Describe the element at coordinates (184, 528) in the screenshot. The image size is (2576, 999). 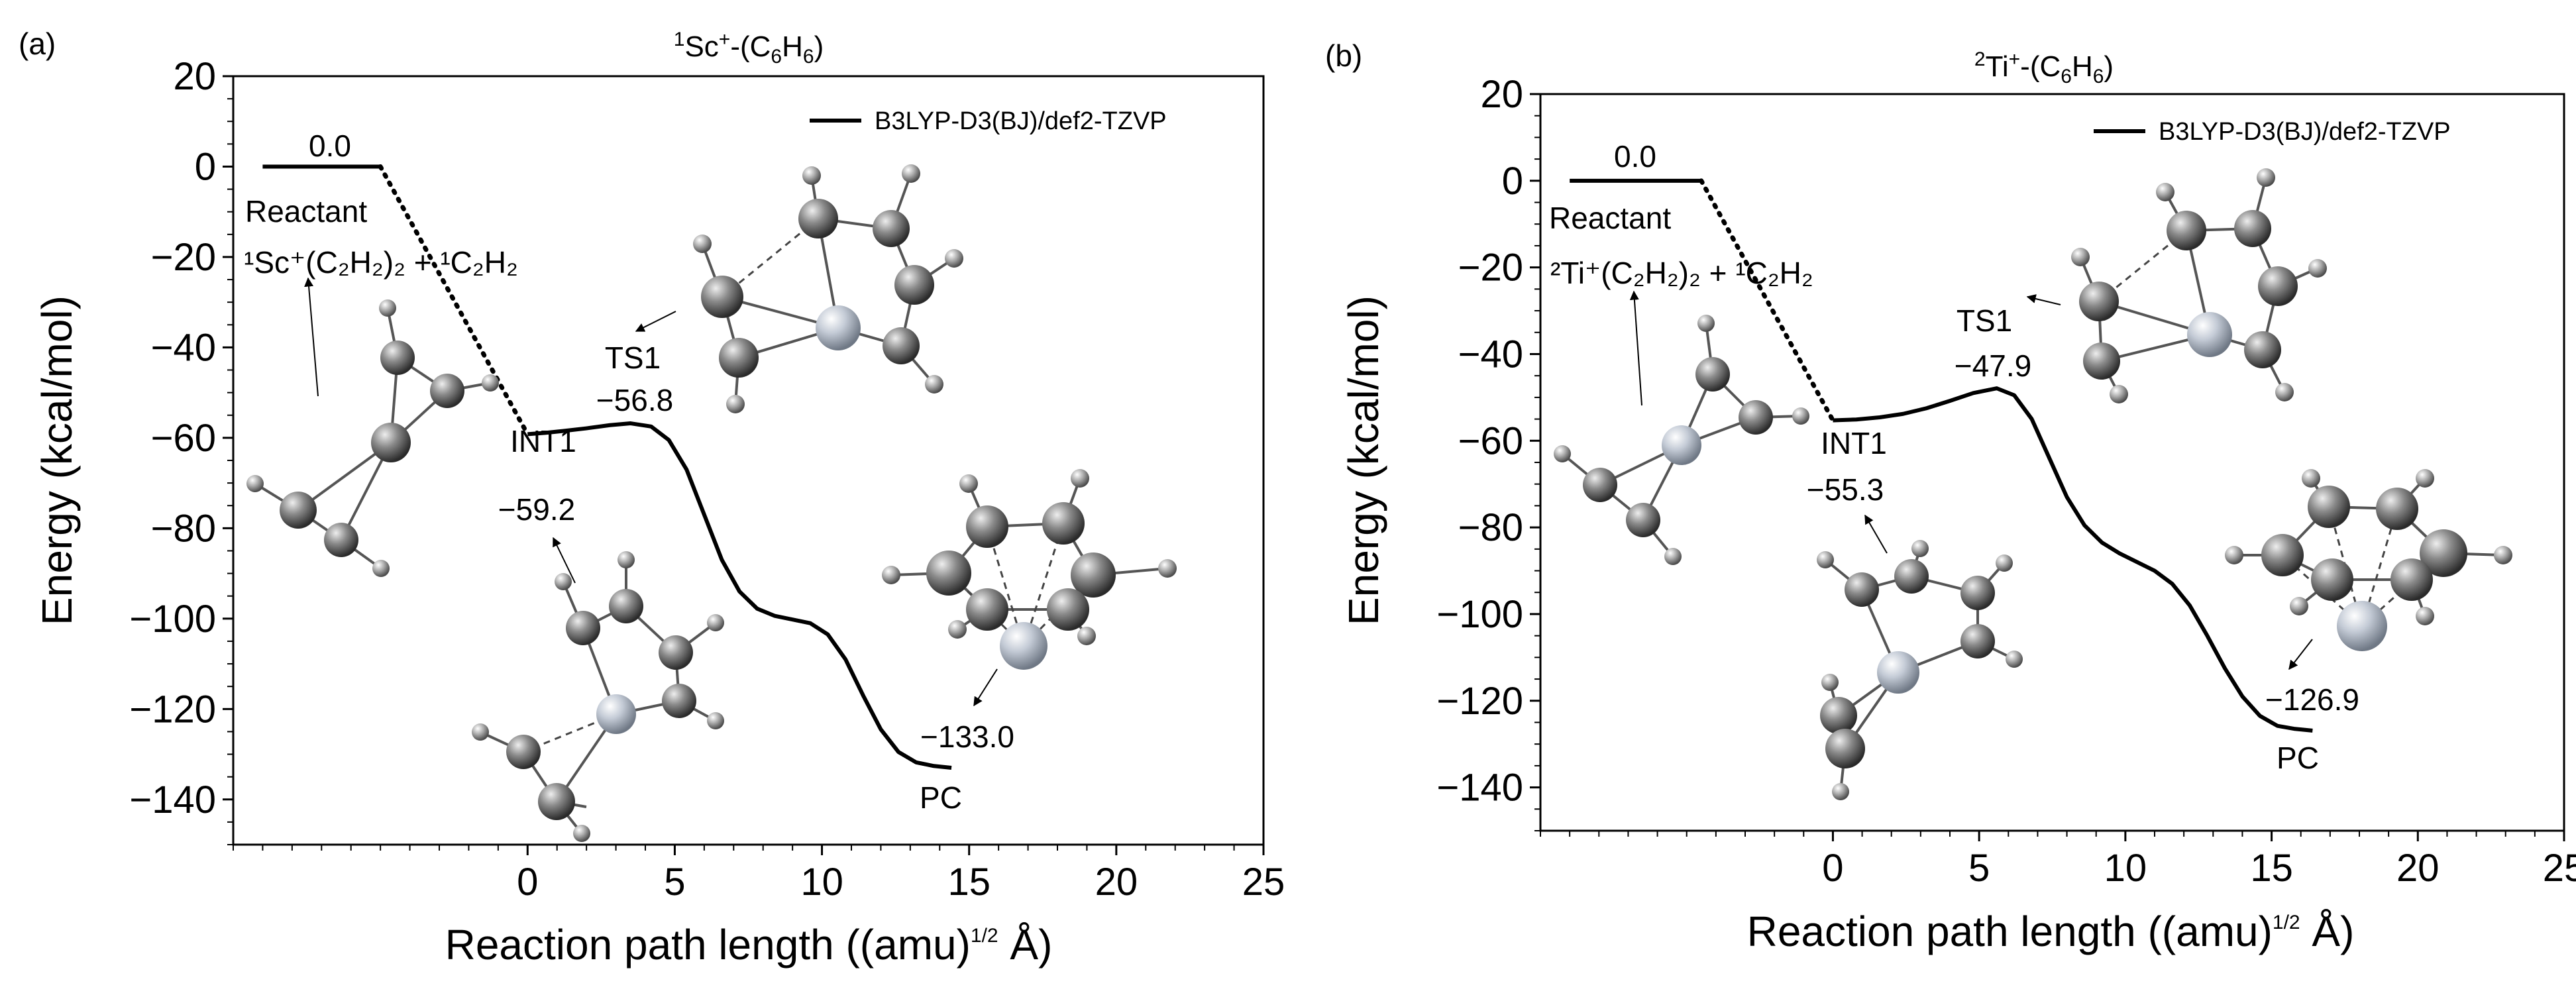
I see `panel-a-y-tick-label: −80` at that location.